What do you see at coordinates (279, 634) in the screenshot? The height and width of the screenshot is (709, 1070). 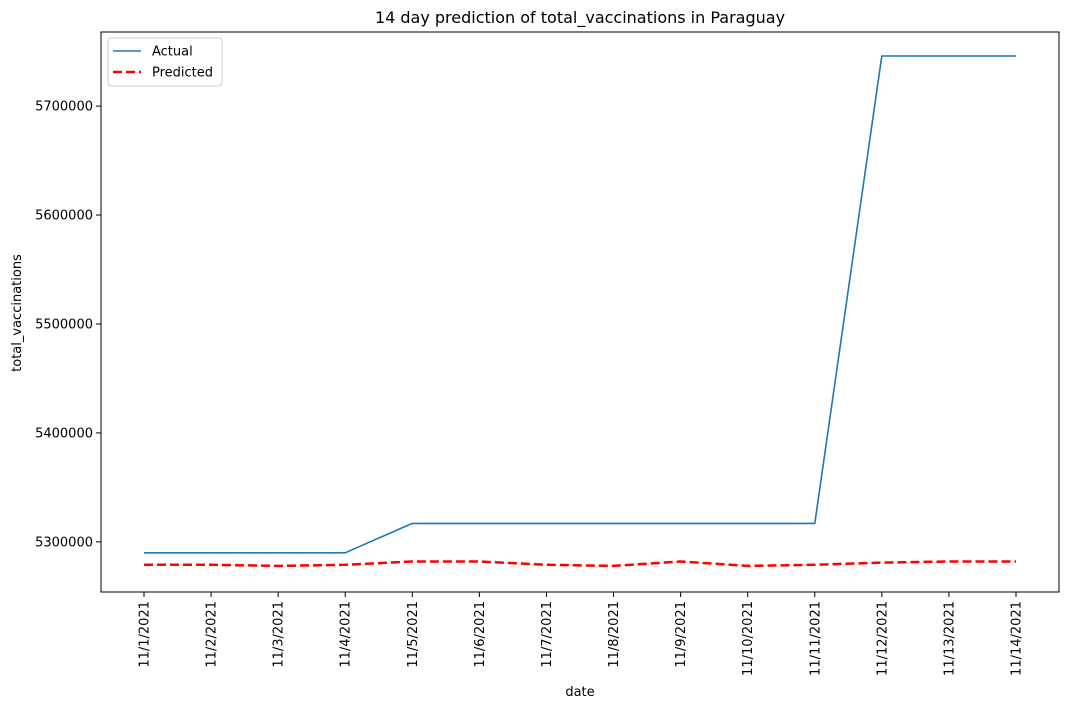 I see `x-tick-label: 11/3/2021` at bounding box center [279, 634].